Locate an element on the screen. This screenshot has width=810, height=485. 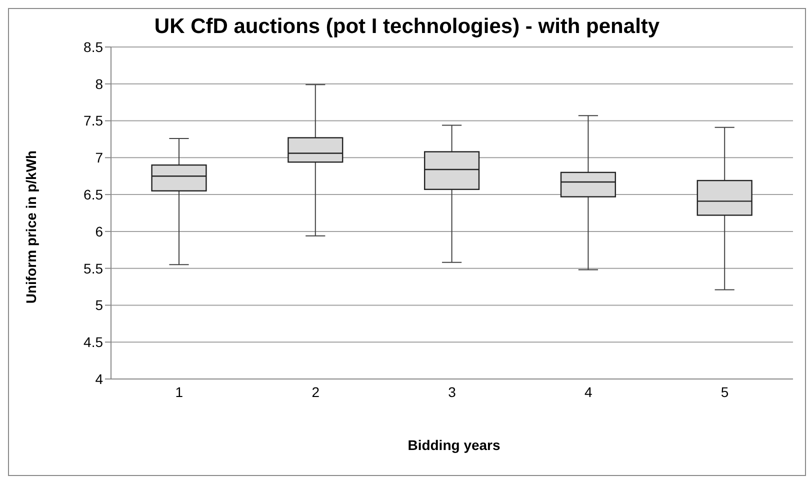
y-tick-label: 5 is located at coordinates (99, 305).